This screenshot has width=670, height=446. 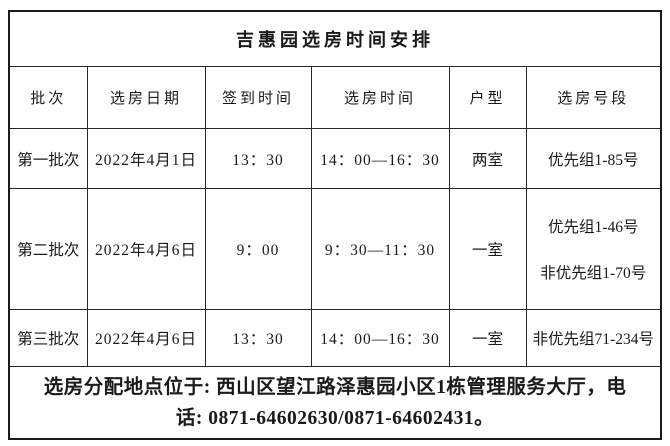 I want to click on number-range-cell: 优先组1-85号, so click(x=593, y=158).